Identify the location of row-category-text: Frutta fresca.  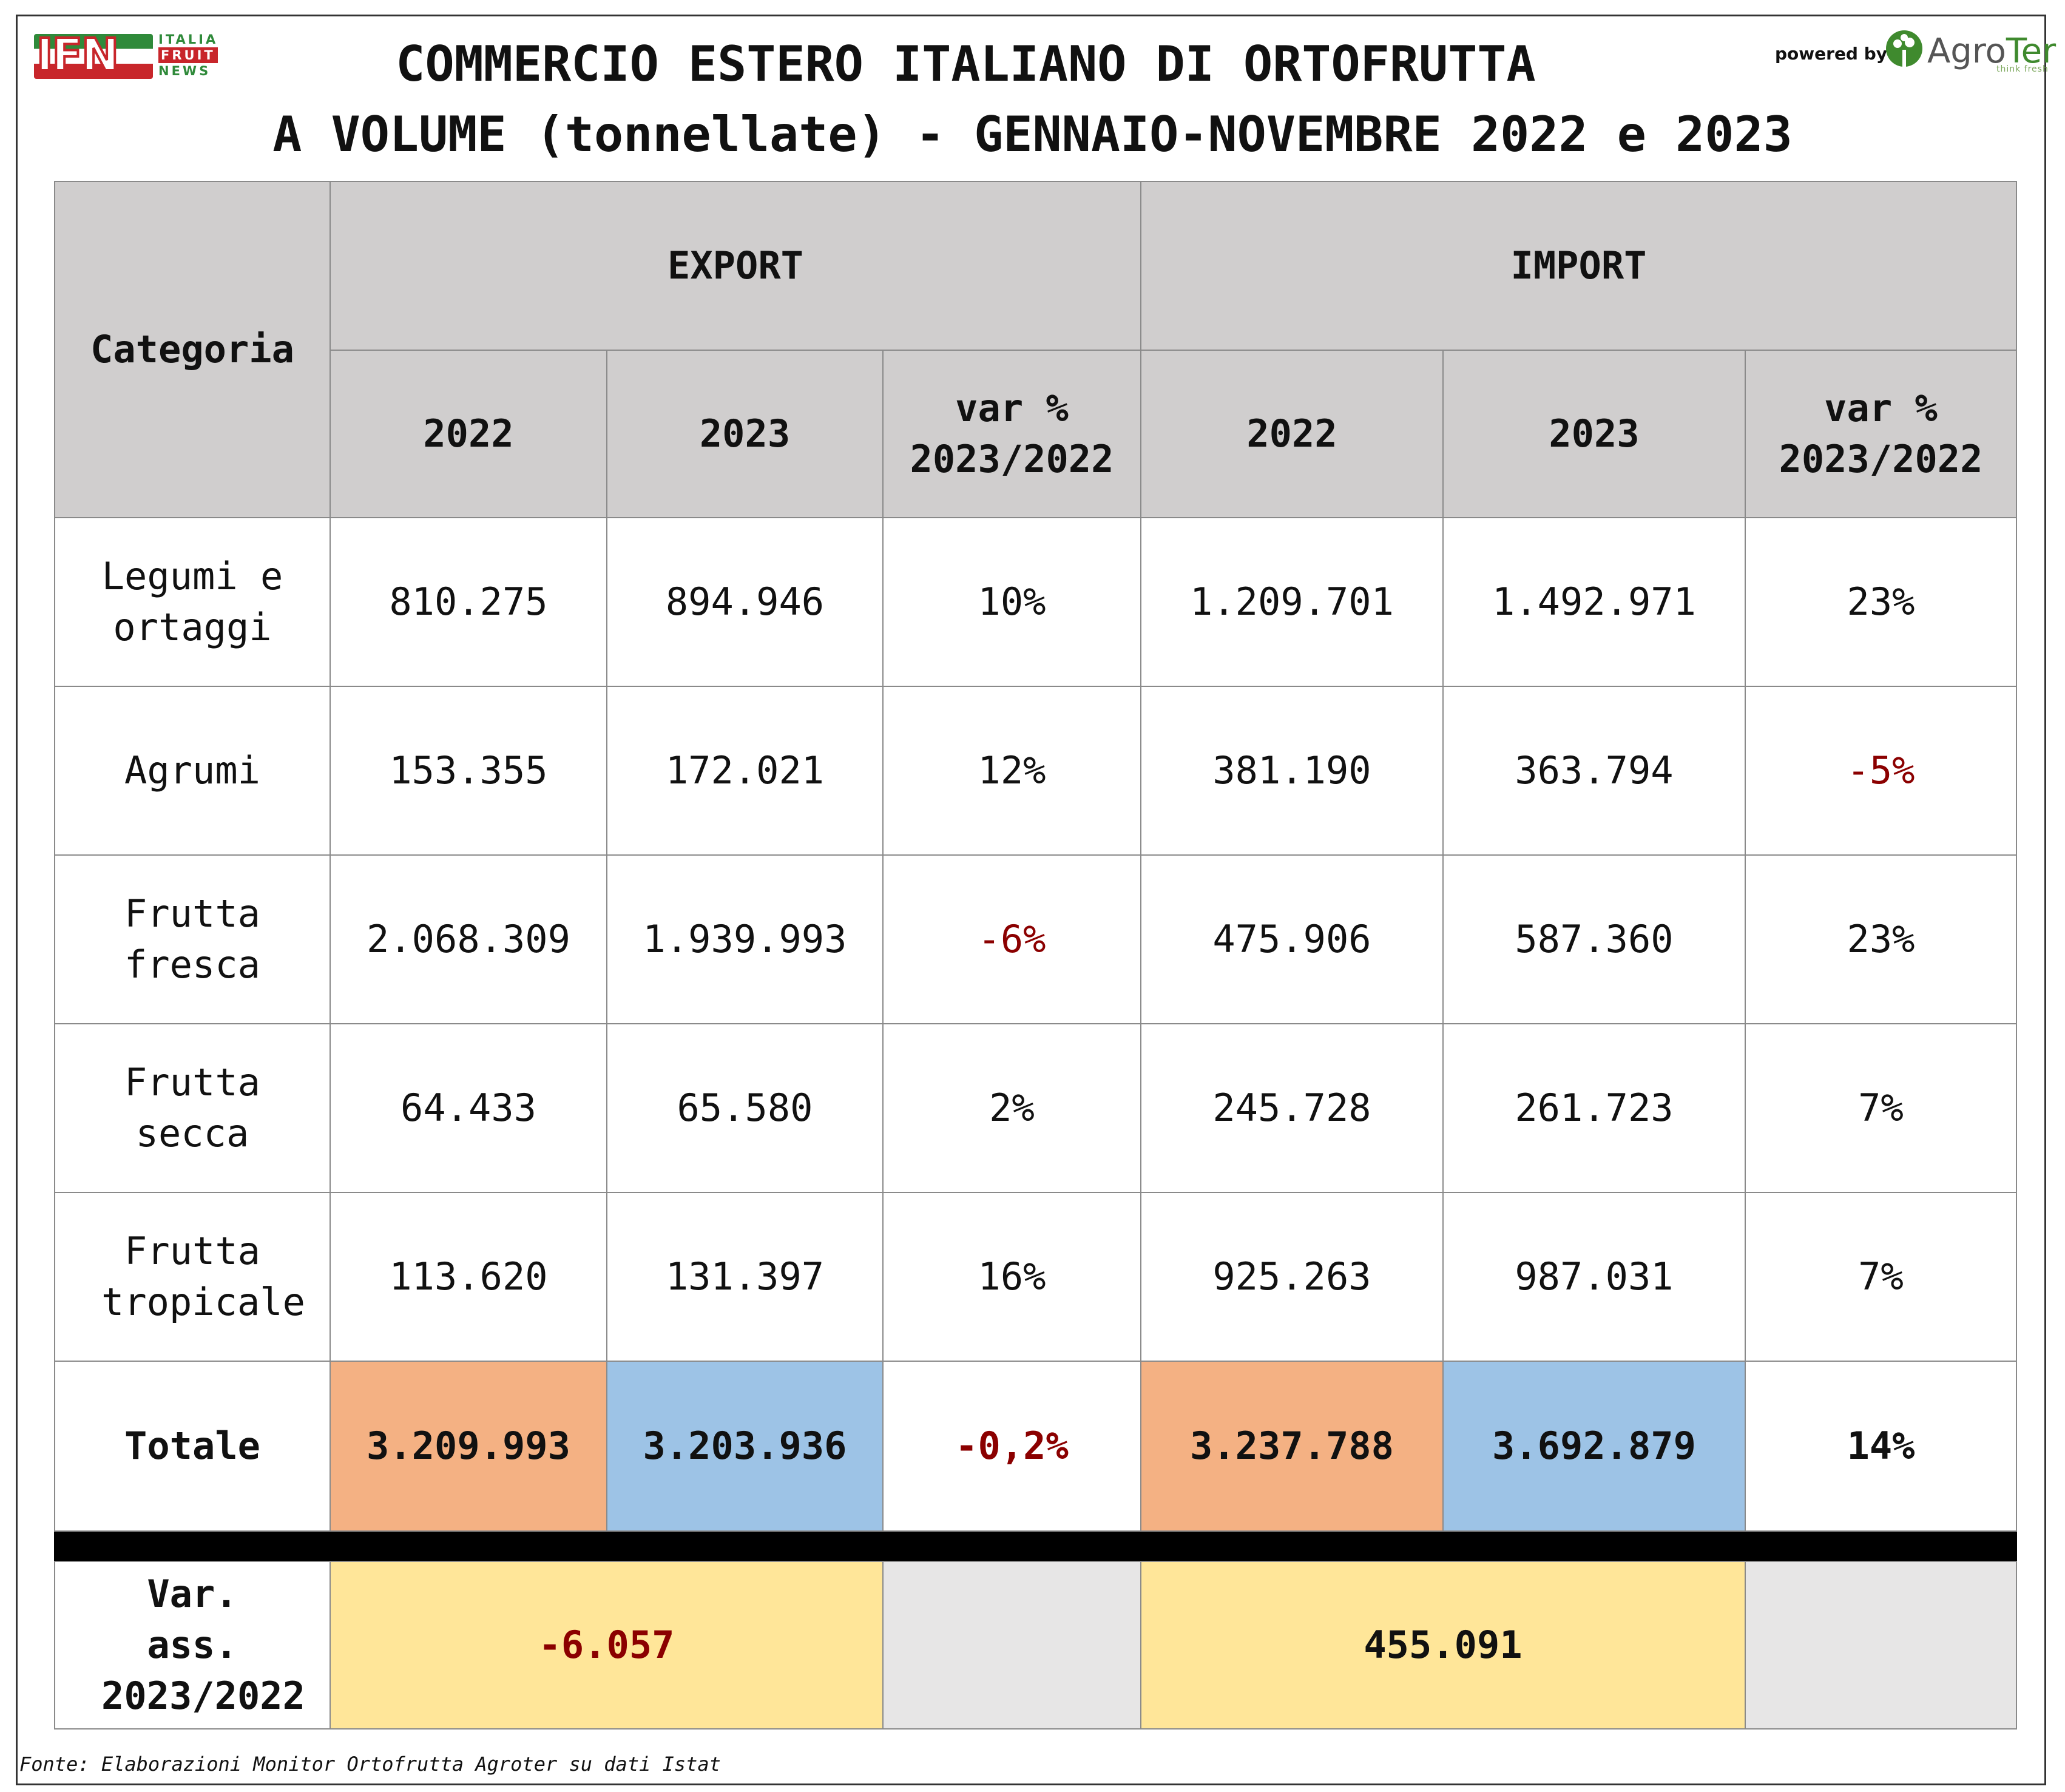
(192, 939).